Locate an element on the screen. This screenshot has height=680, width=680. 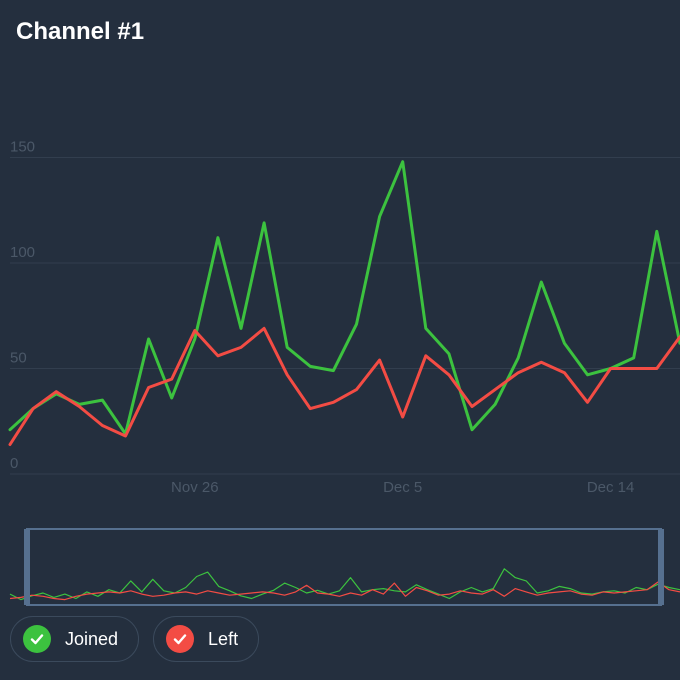
navigator-series is located at coordinates (344, 584).